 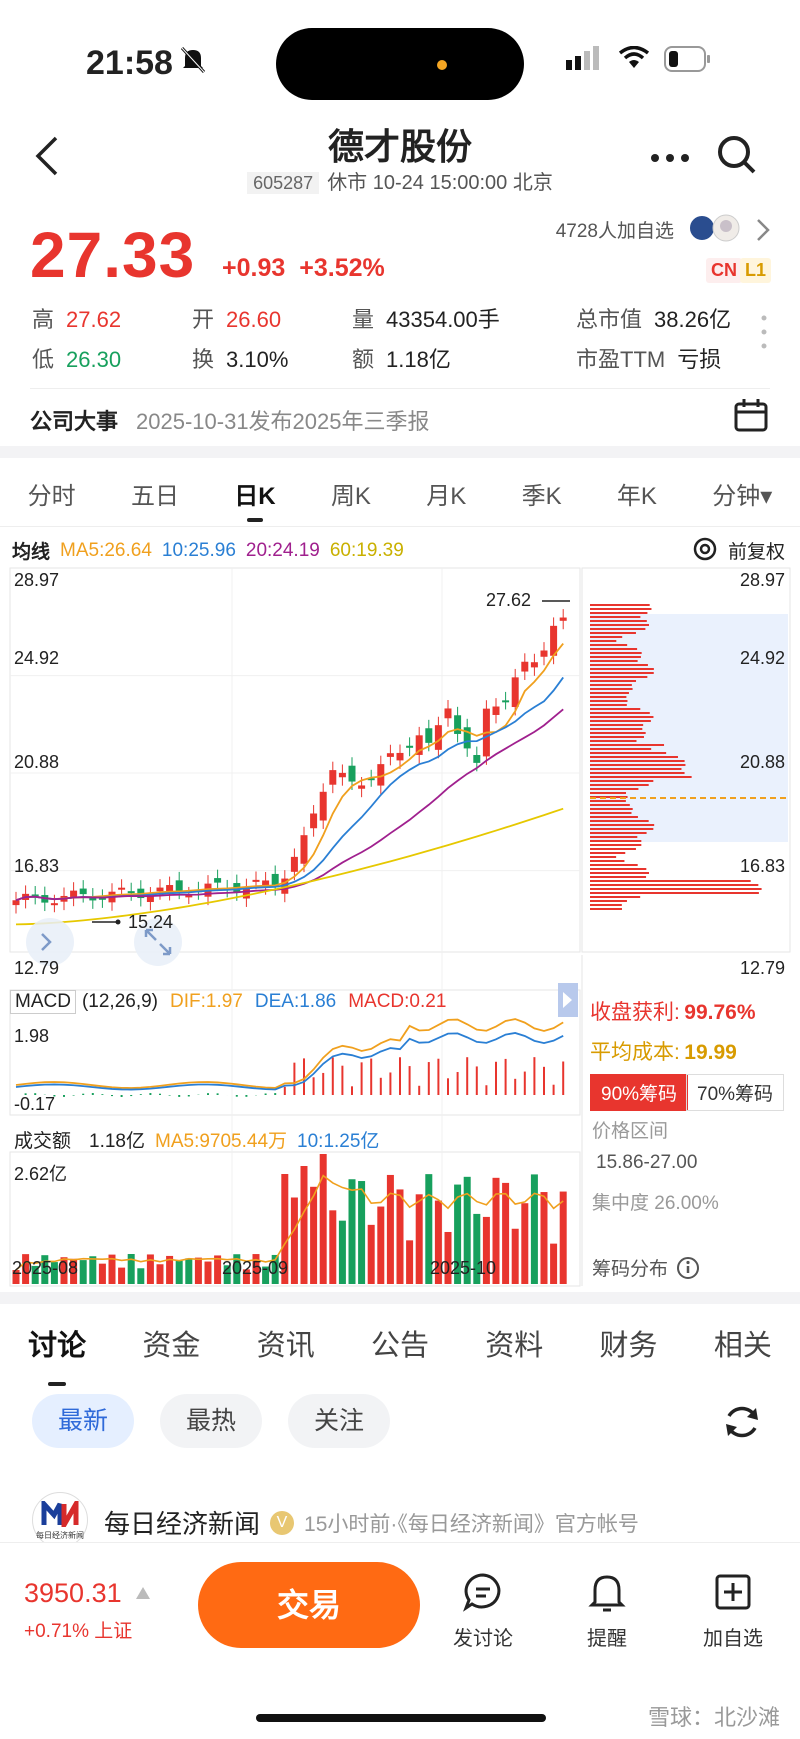 I want to click on section-gap, so click(x=400, y=1298).